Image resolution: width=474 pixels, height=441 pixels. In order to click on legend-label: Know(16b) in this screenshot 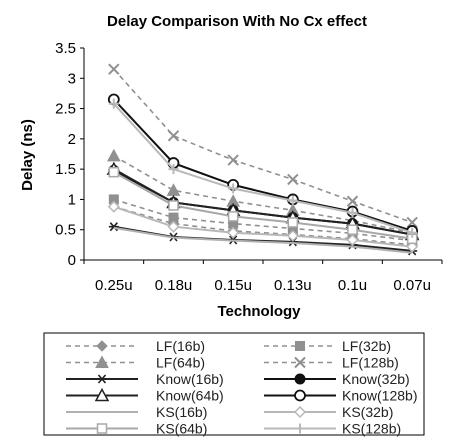, I will do `click(190, 379)`.